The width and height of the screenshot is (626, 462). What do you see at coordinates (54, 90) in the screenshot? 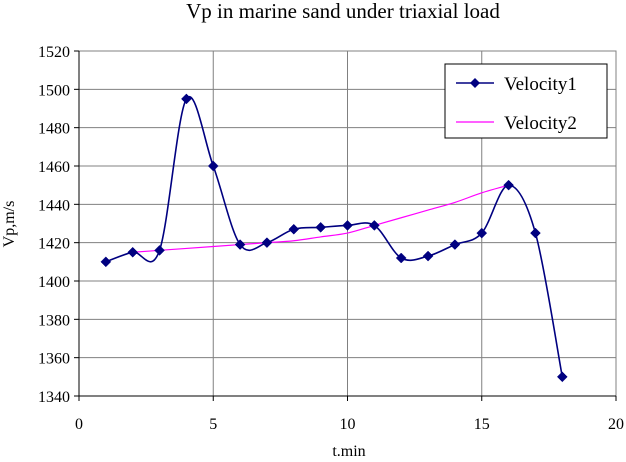
I see `y-tick-label: 1500` at bounding box center [54, 90].